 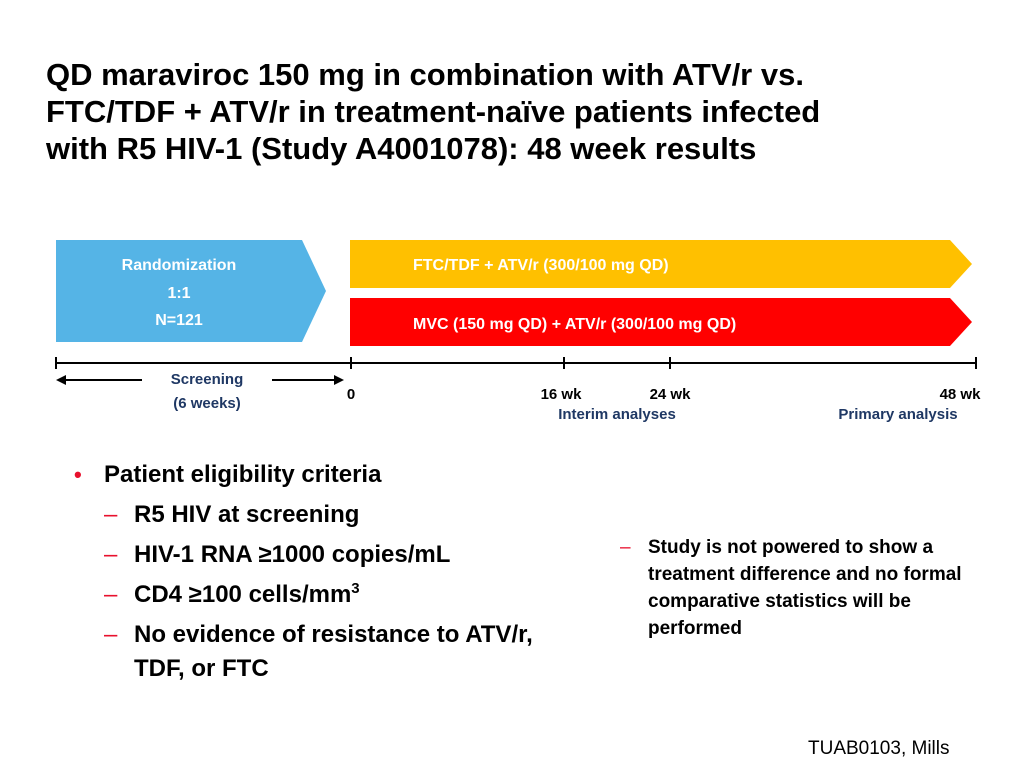 I want to click on criteria-item: – HIV-1 RNA ≥1000 copies/mL, so click(x=320, y=555).